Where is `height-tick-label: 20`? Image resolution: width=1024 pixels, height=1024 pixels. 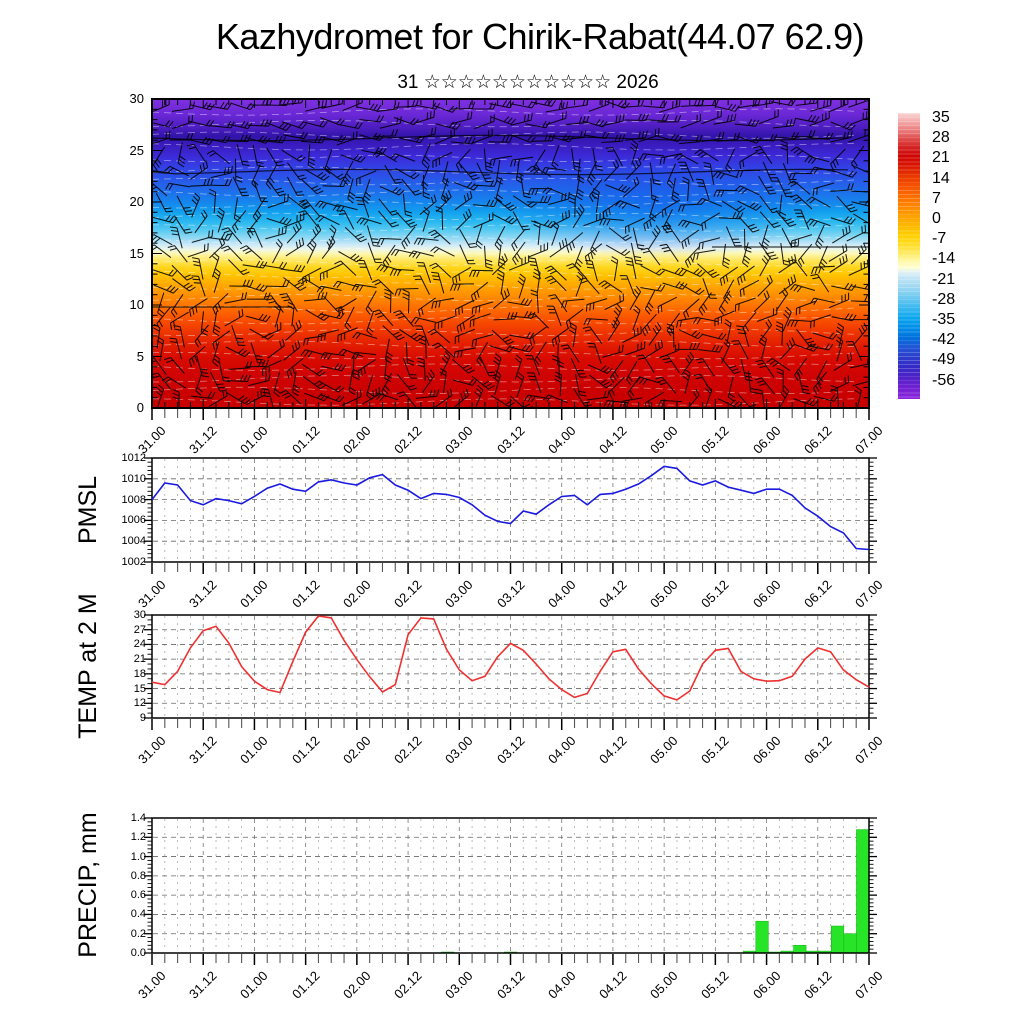 height-tick-label: 20 is located at coordinates (136, 201).